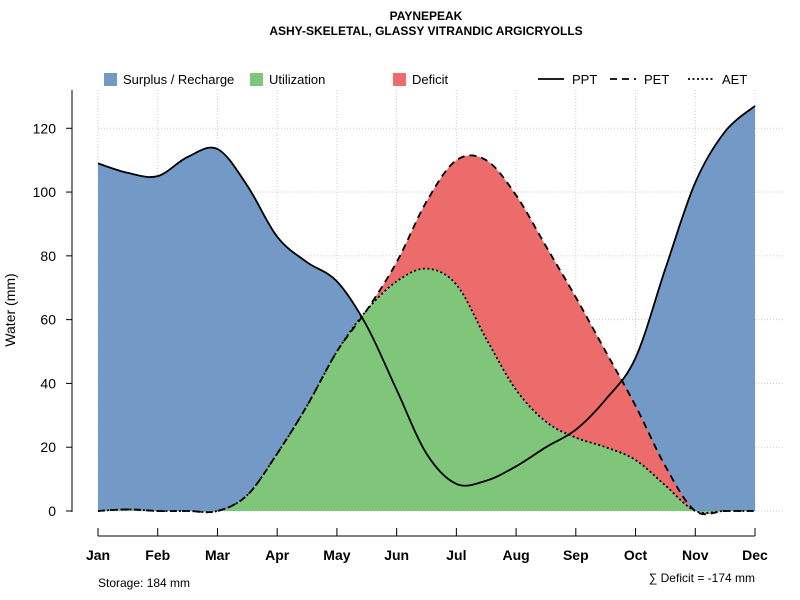  Describe the element at coordinates (48, 383) in the screenshot. I see `y-tick-label: 40` at that location.